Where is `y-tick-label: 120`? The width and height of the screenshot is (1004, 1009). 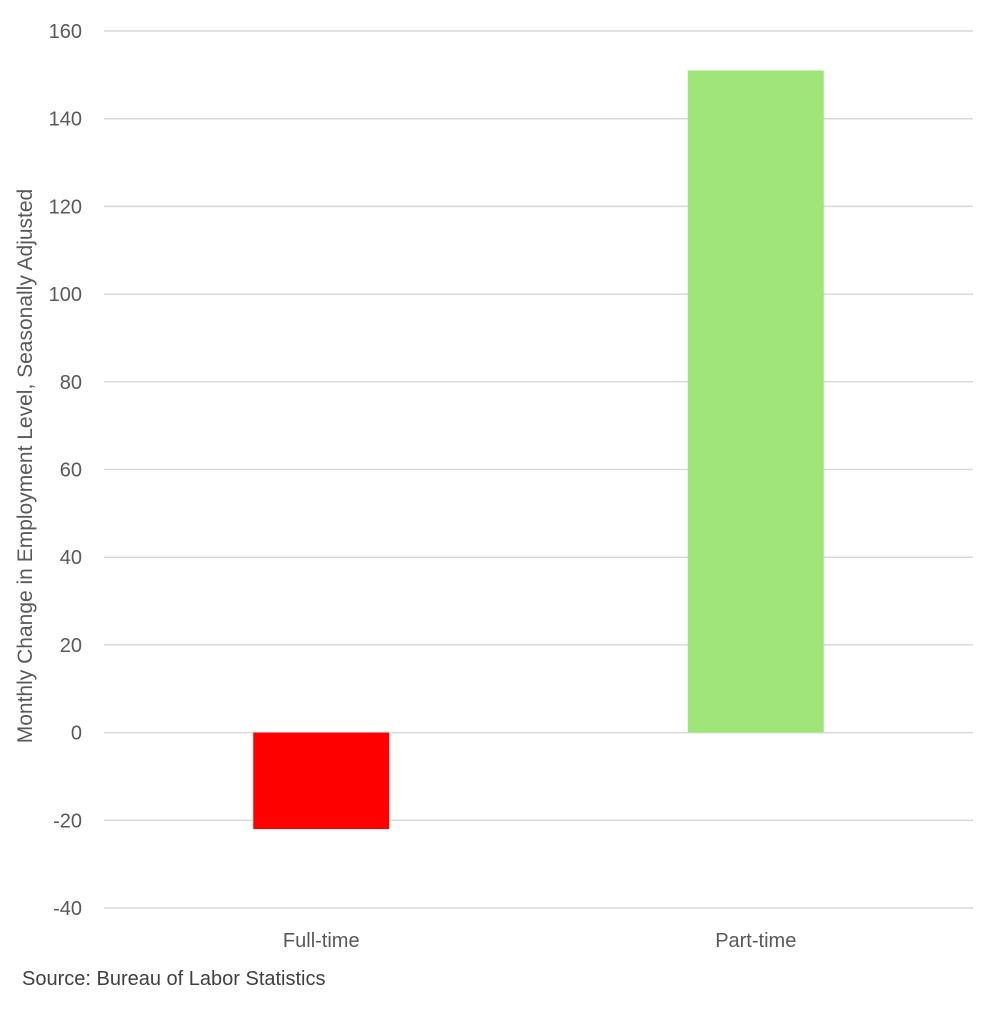 y-tick-label: 120 is located at coordinates (65, 207).